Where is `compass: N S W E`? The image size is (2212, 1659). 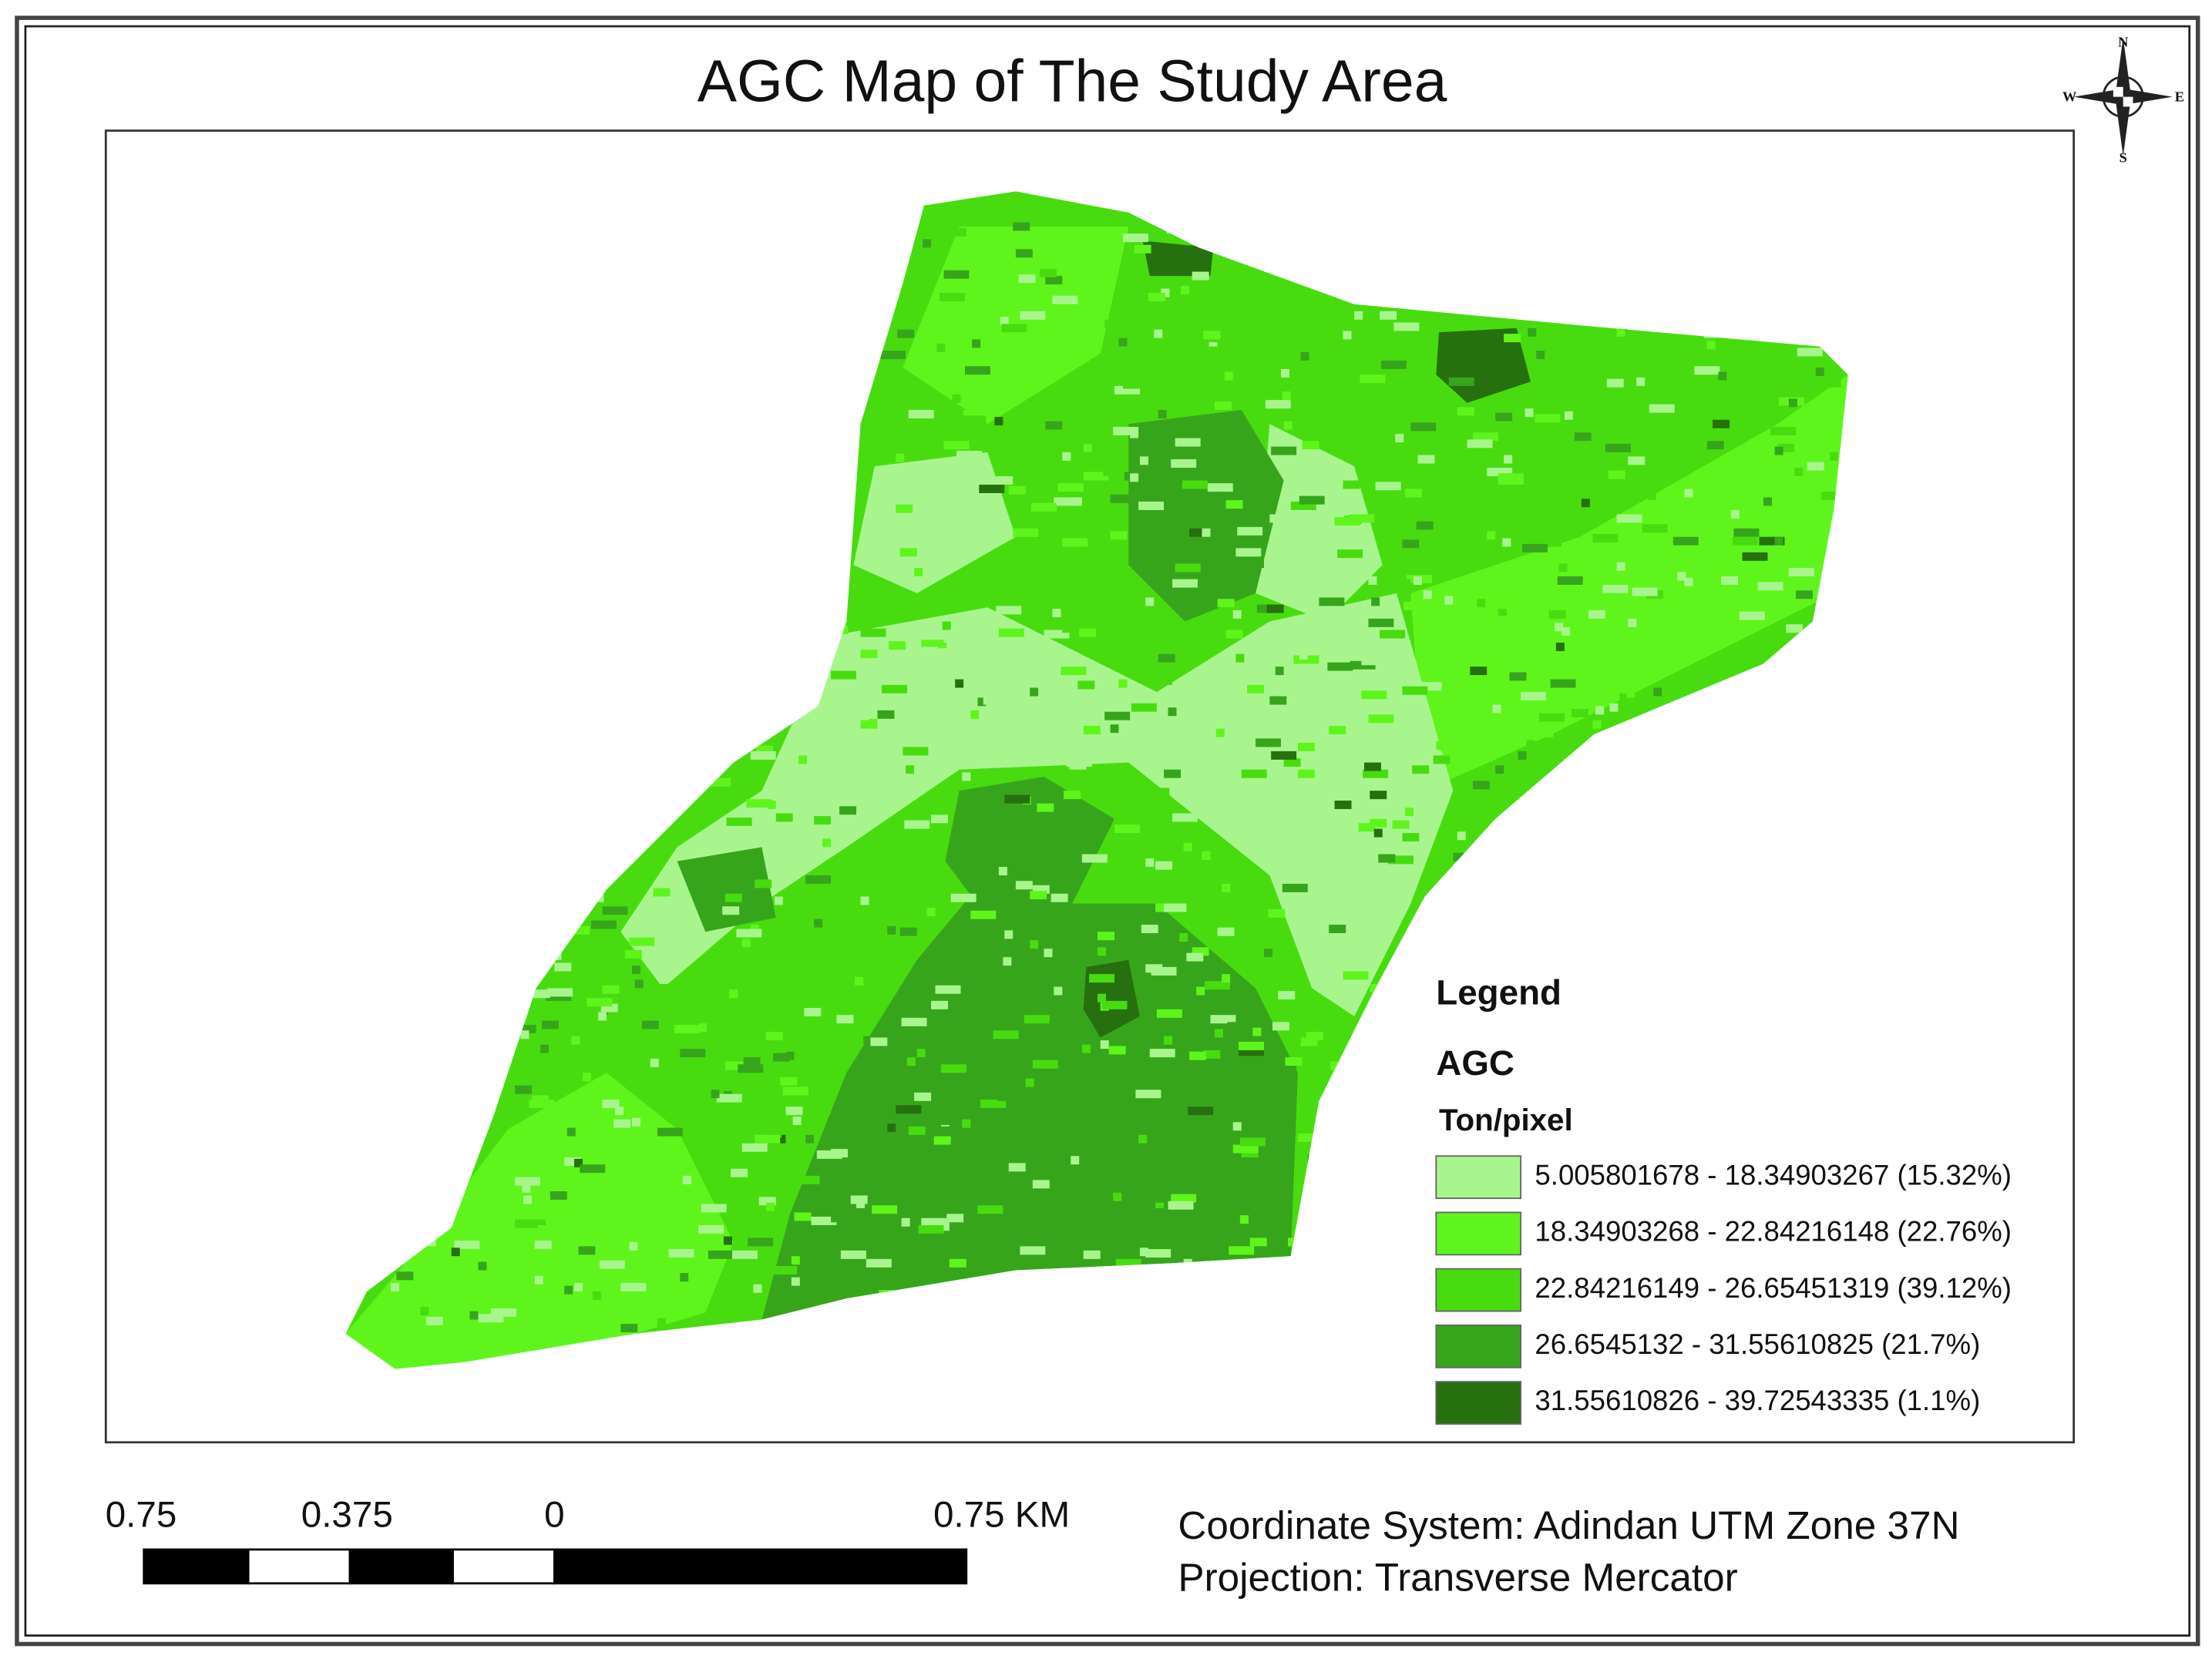
compass: N S W E is located at coordinates (2123, 100).